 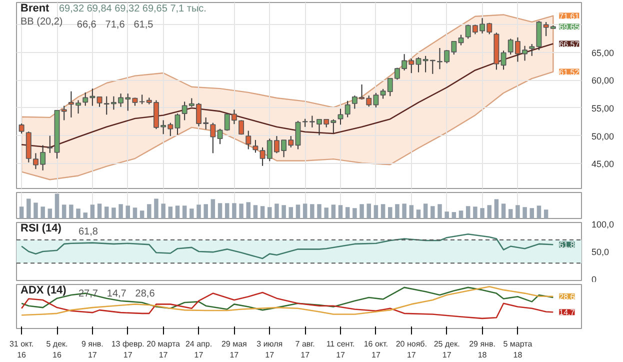 I want to click on annotation: 66,57, so click(x=569, y=44).